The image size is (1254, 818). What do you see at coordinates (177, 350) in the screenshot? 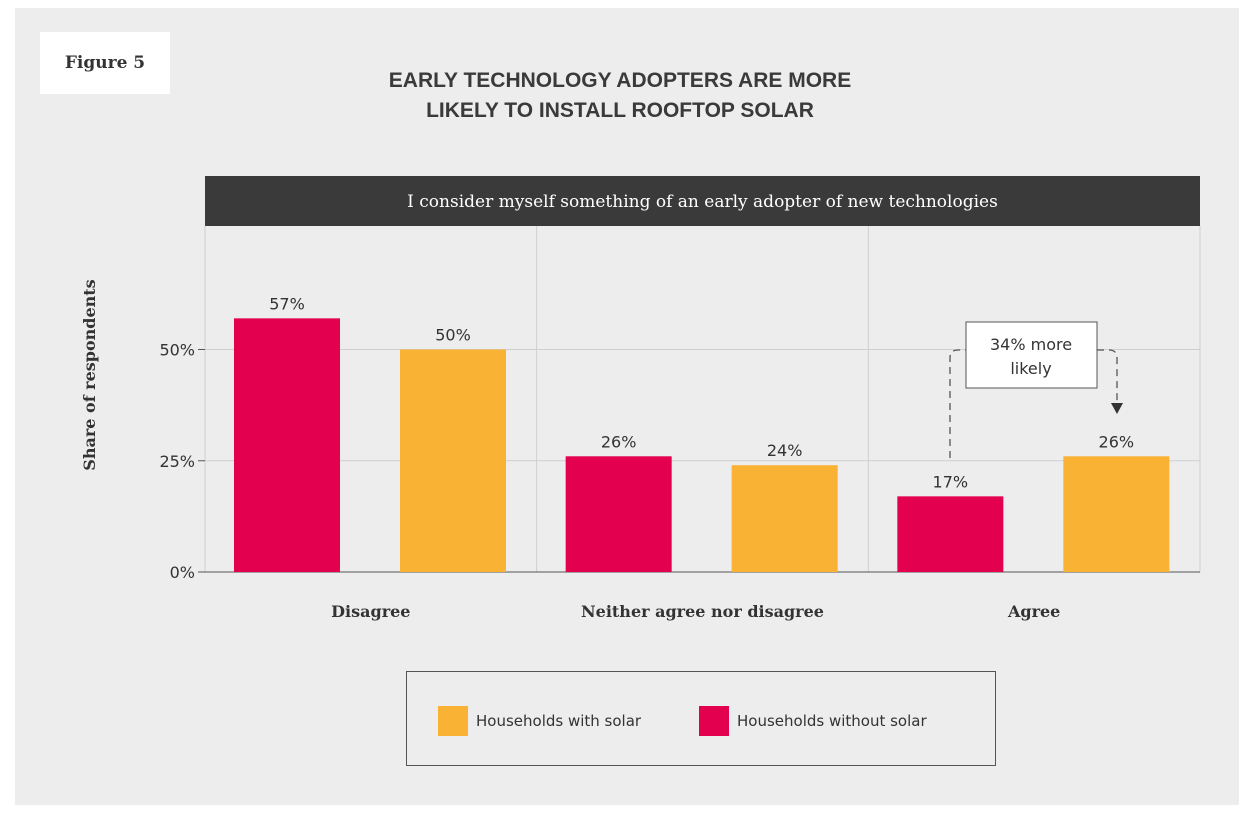
I see `y-tick-label: 50%` at bounding box center [177, 350].